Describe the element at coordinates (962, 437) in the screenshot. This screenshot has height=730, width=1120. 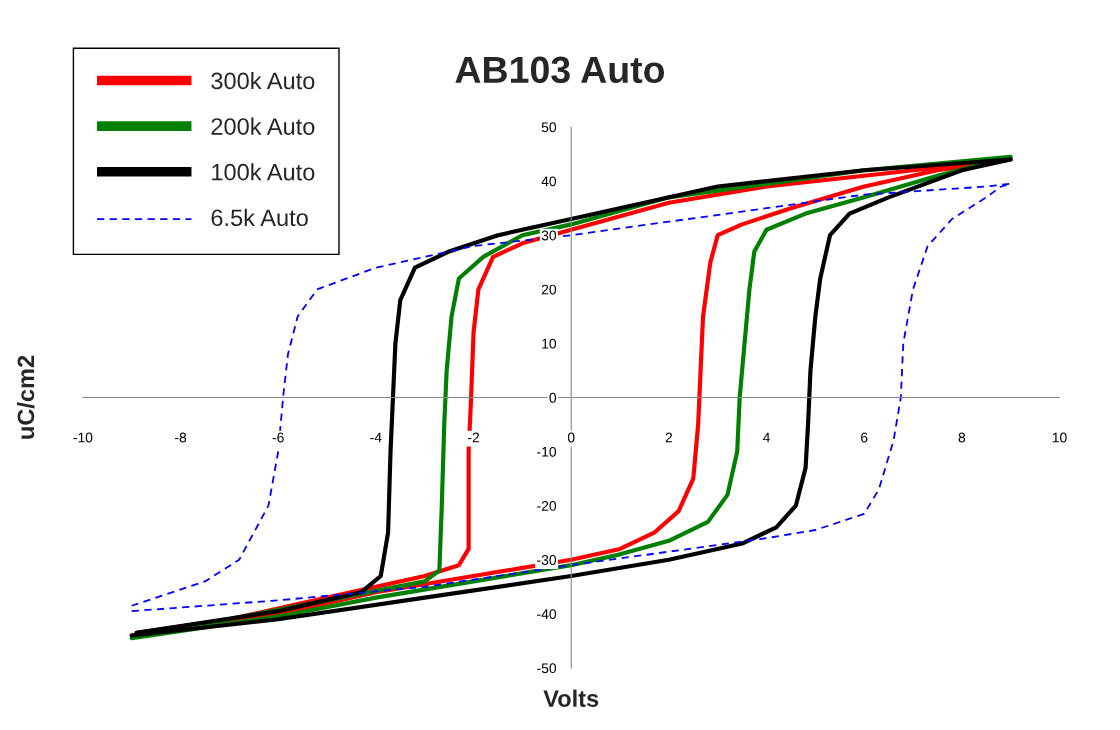
I see `x-tick-label: 8` at that location.